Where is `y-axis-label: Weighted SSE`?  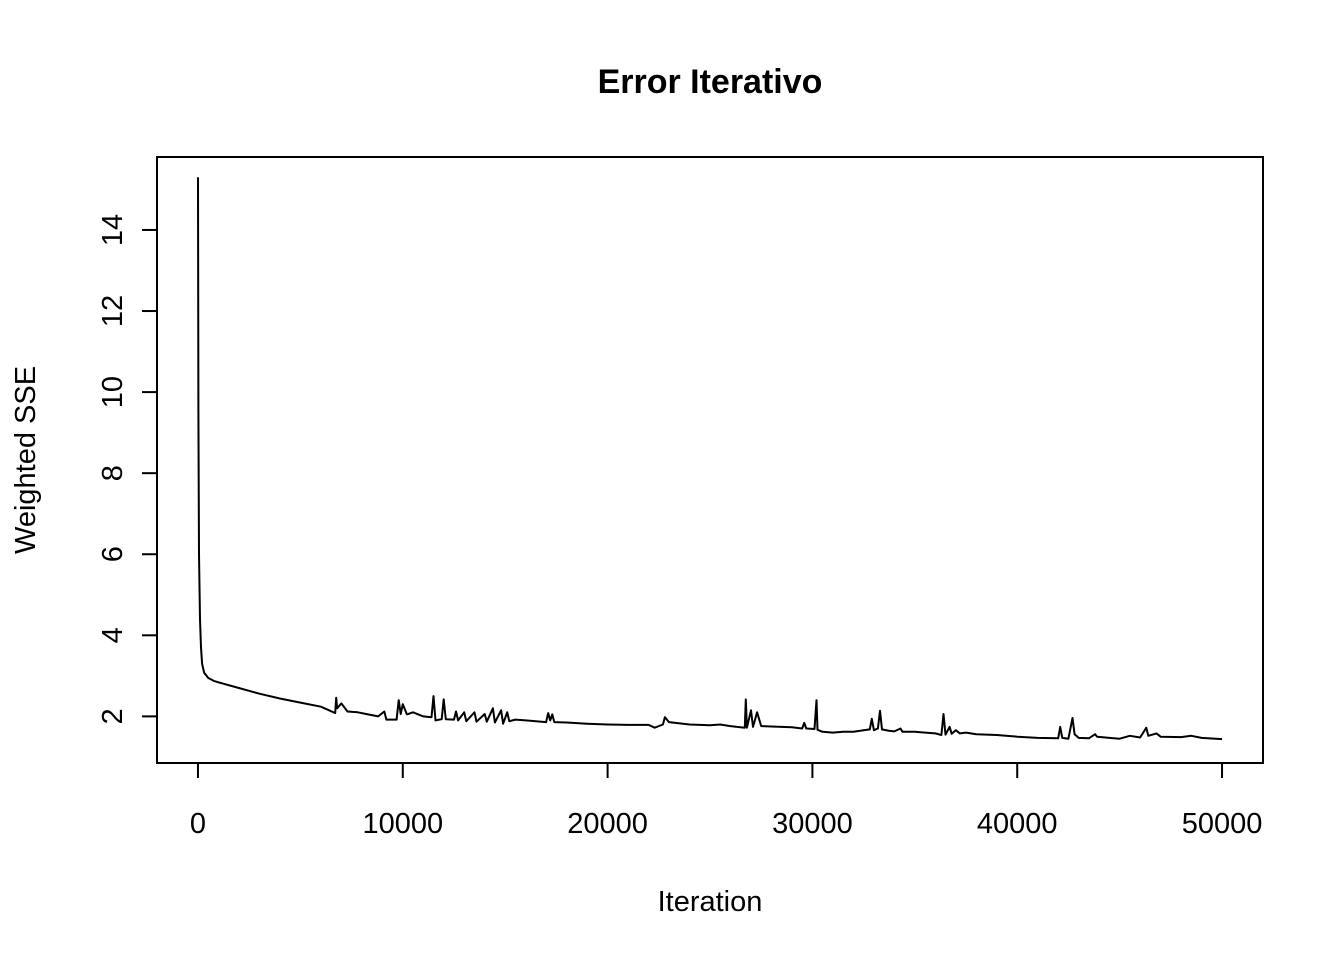 y-axis-label: Weighted SSE is located at coordinates (26, 460).